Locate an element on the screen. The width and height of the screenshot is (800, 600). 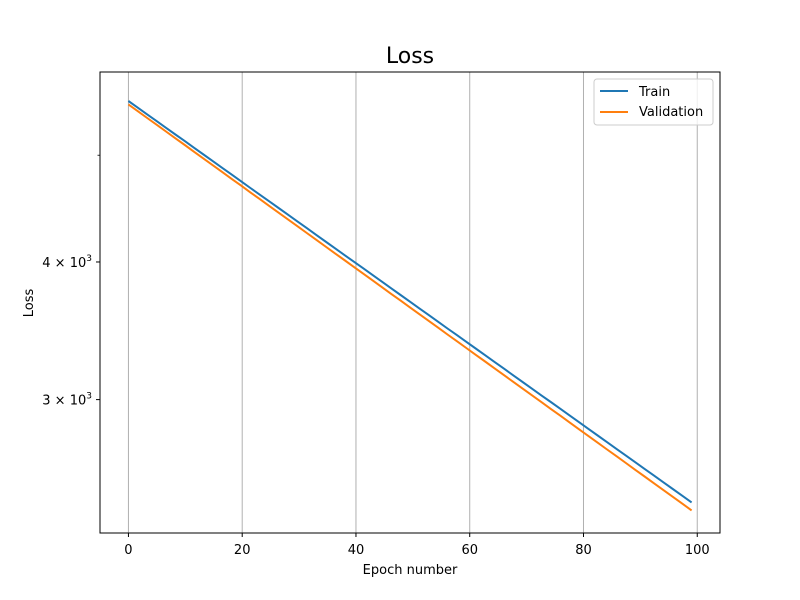
x-tick-label-0: 0 is located at coordinates (128, 550).